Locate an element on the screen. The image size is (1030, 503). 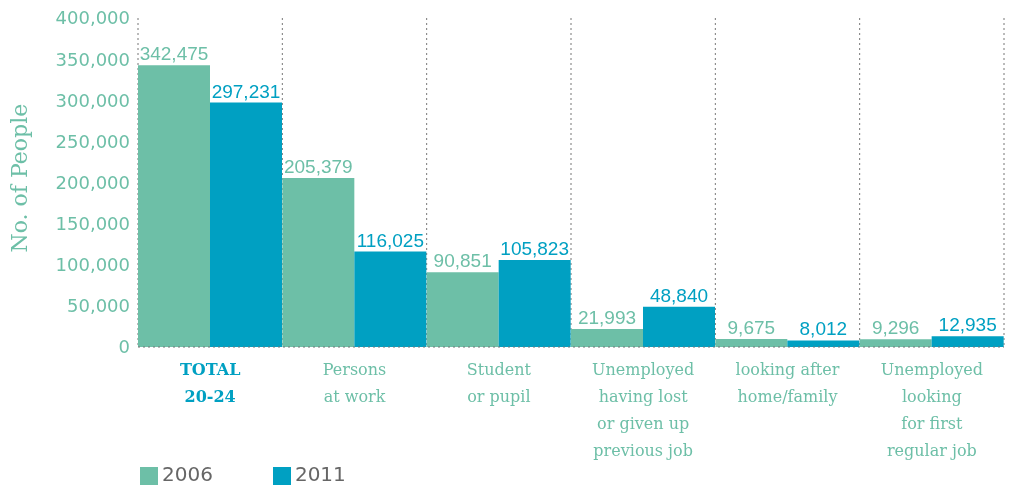
data-label: 90,851 is located at coordinates (462, 261).